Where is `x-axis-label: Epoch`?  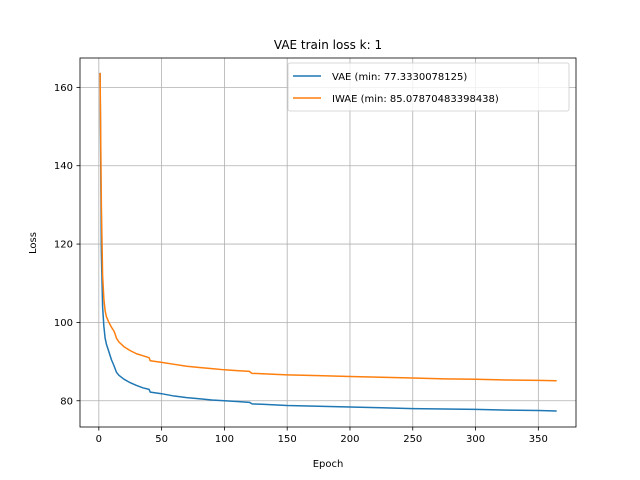
x-axis-label: Epoch is located at coordinates (328, 464).